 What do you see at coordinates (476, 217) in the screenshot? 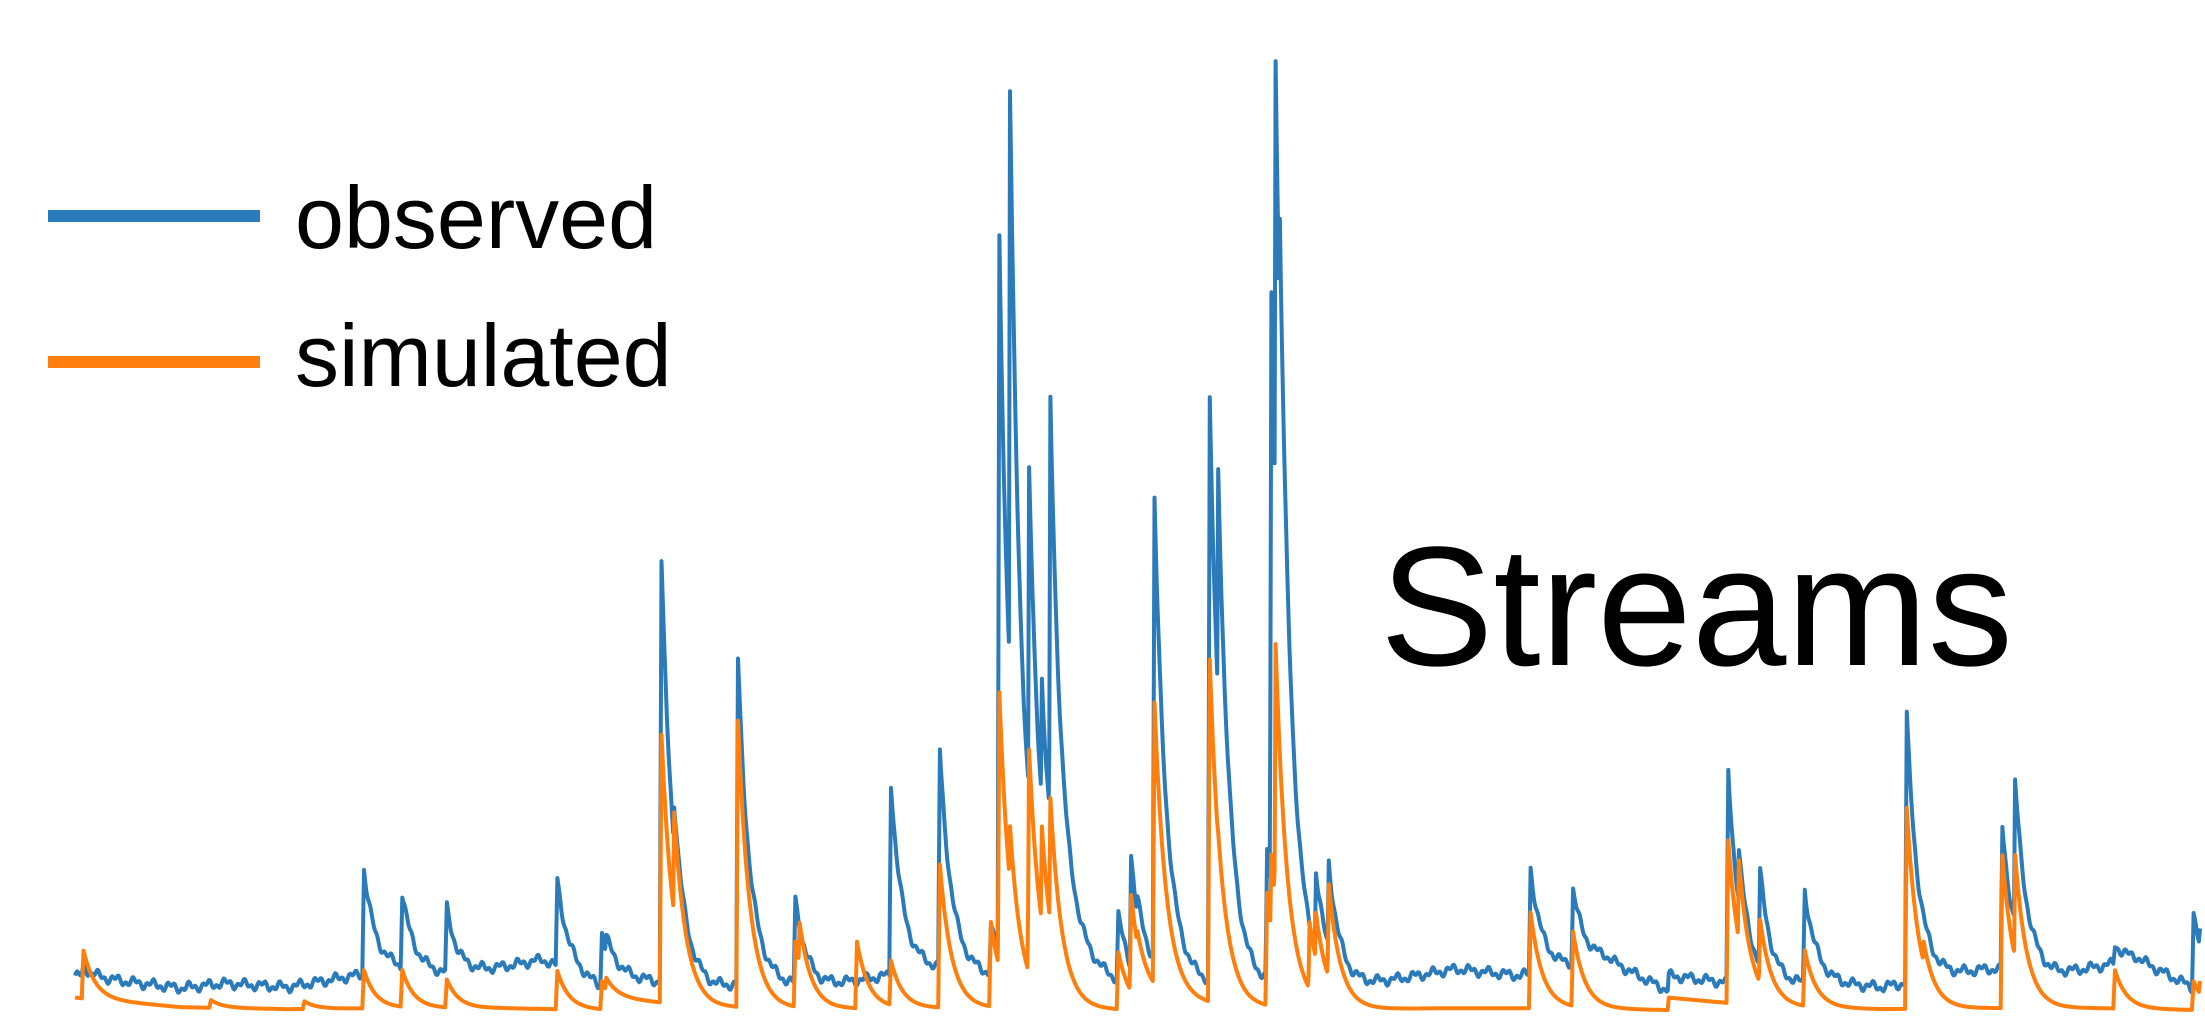
I see `legend-label-observed: observed` at bounding box center [476, 217].